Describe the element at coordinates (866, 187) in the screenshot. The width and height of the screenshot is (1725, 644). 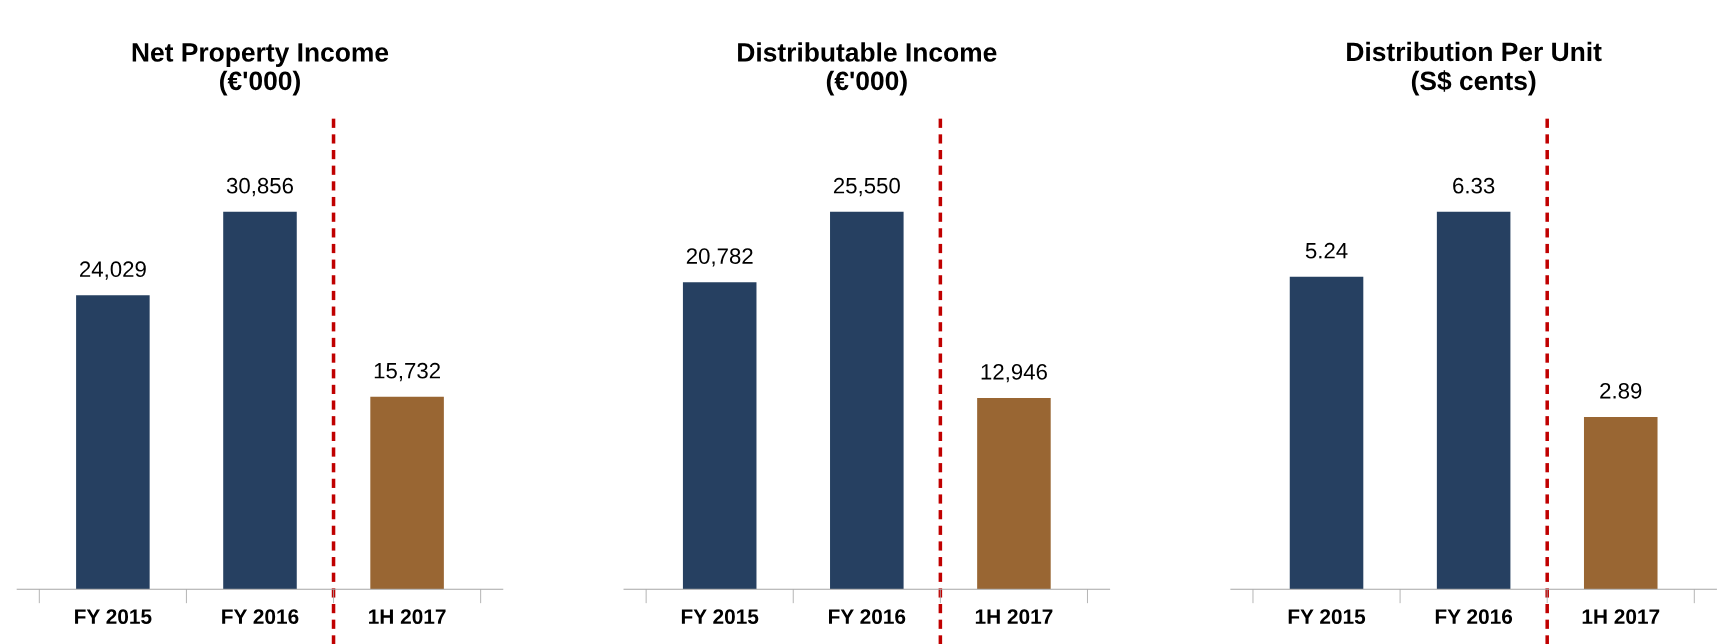
I see `data-label: 25,550` at that location.